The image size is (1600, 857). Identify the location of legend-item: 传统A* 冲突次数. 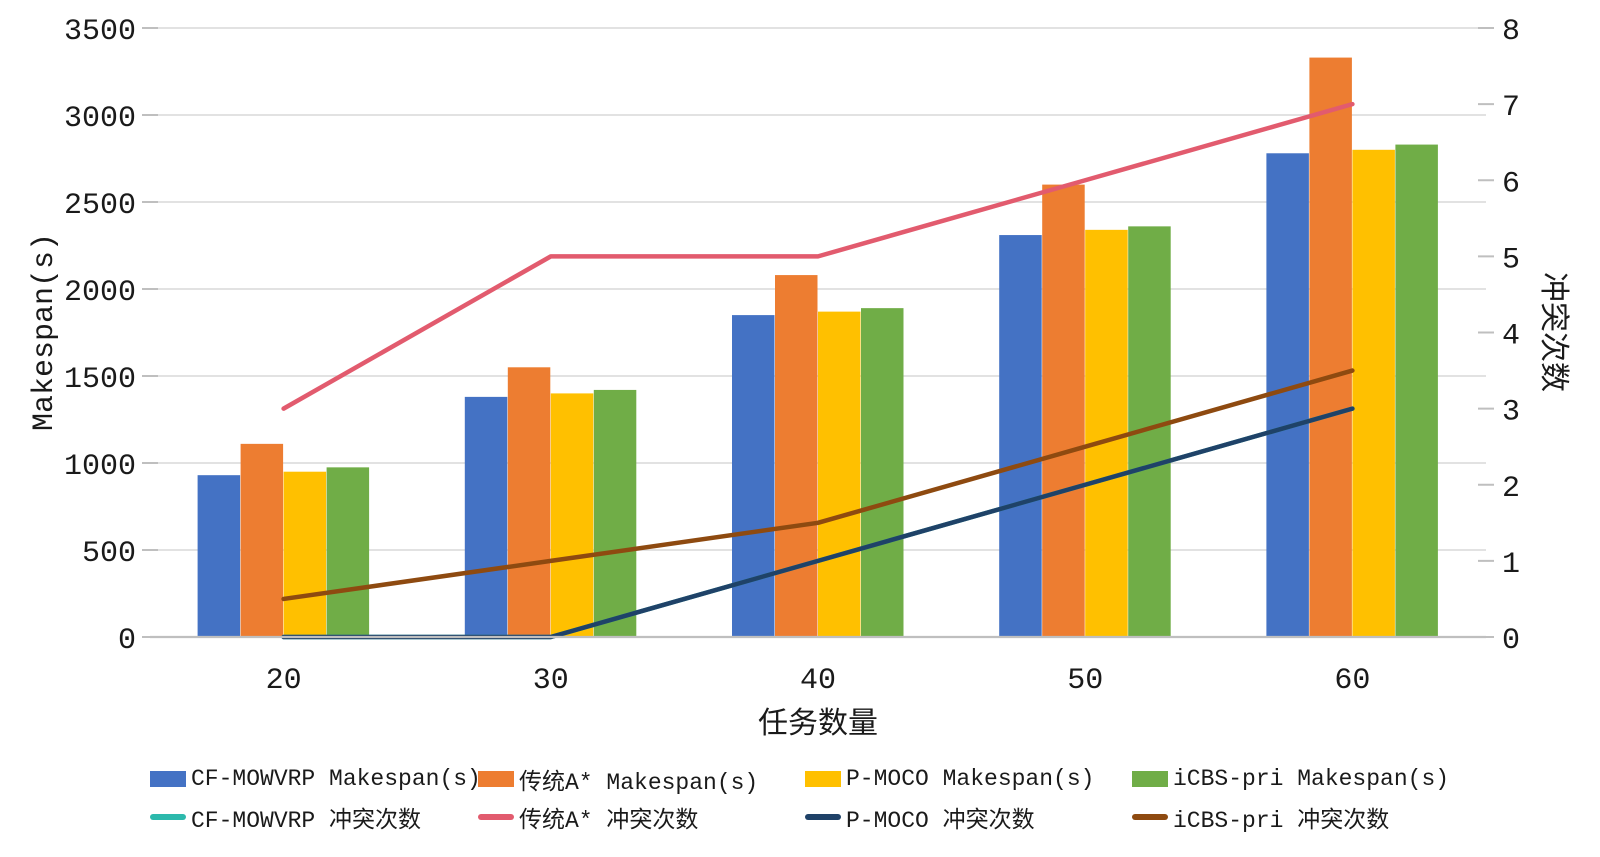
(588, 817).